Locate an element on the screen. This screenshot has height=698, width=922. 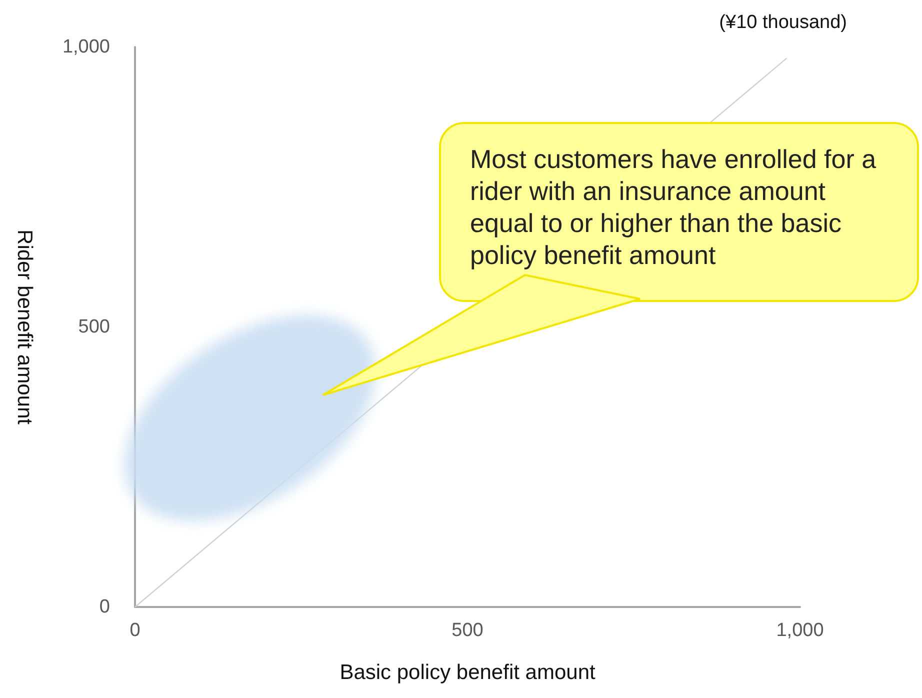
x-axis-title: Basic policy benefit amount is located at coordinates (468, 672).